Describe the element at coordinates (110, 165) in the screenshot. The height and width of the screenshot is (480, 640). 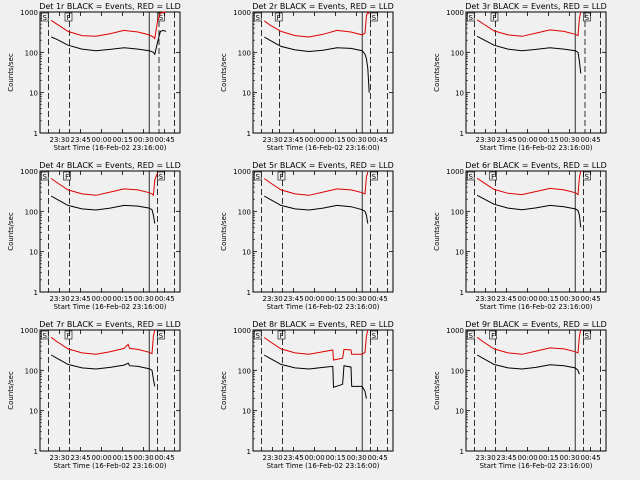
I see `panel-title: Det 4r BLACK = Events, RED = LLD` at that location.